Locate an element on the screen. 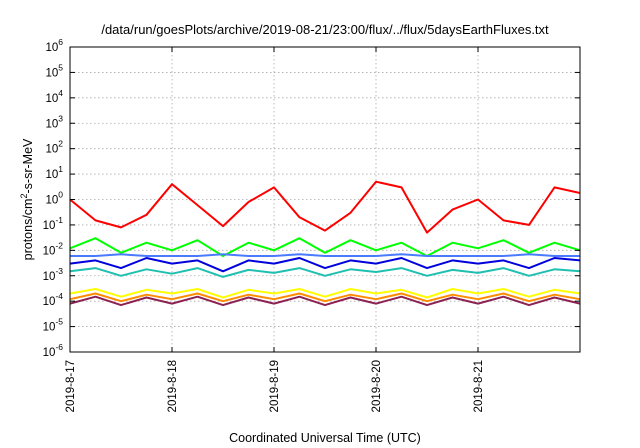  x-tick-label: 2019-8-20 is located at coordinates (377, 386).